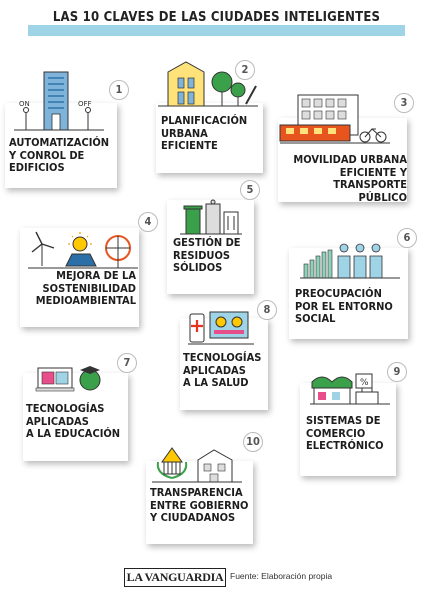  What do you see at coordinates (397, 372) in the screenshot?
I see `key-number-9: 9` at bounding box center [397, 372].